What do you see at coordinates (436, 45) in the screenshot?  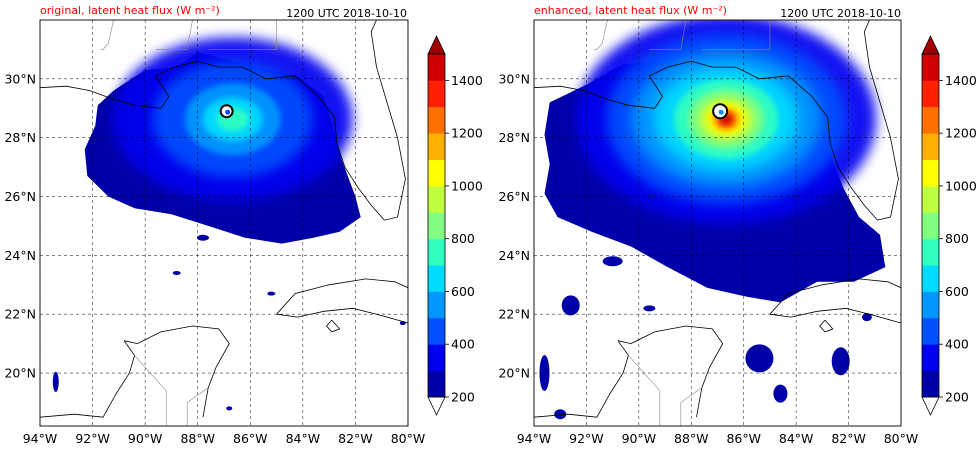 I see `colorbar-extend-max` at bounding box center [436, 45].